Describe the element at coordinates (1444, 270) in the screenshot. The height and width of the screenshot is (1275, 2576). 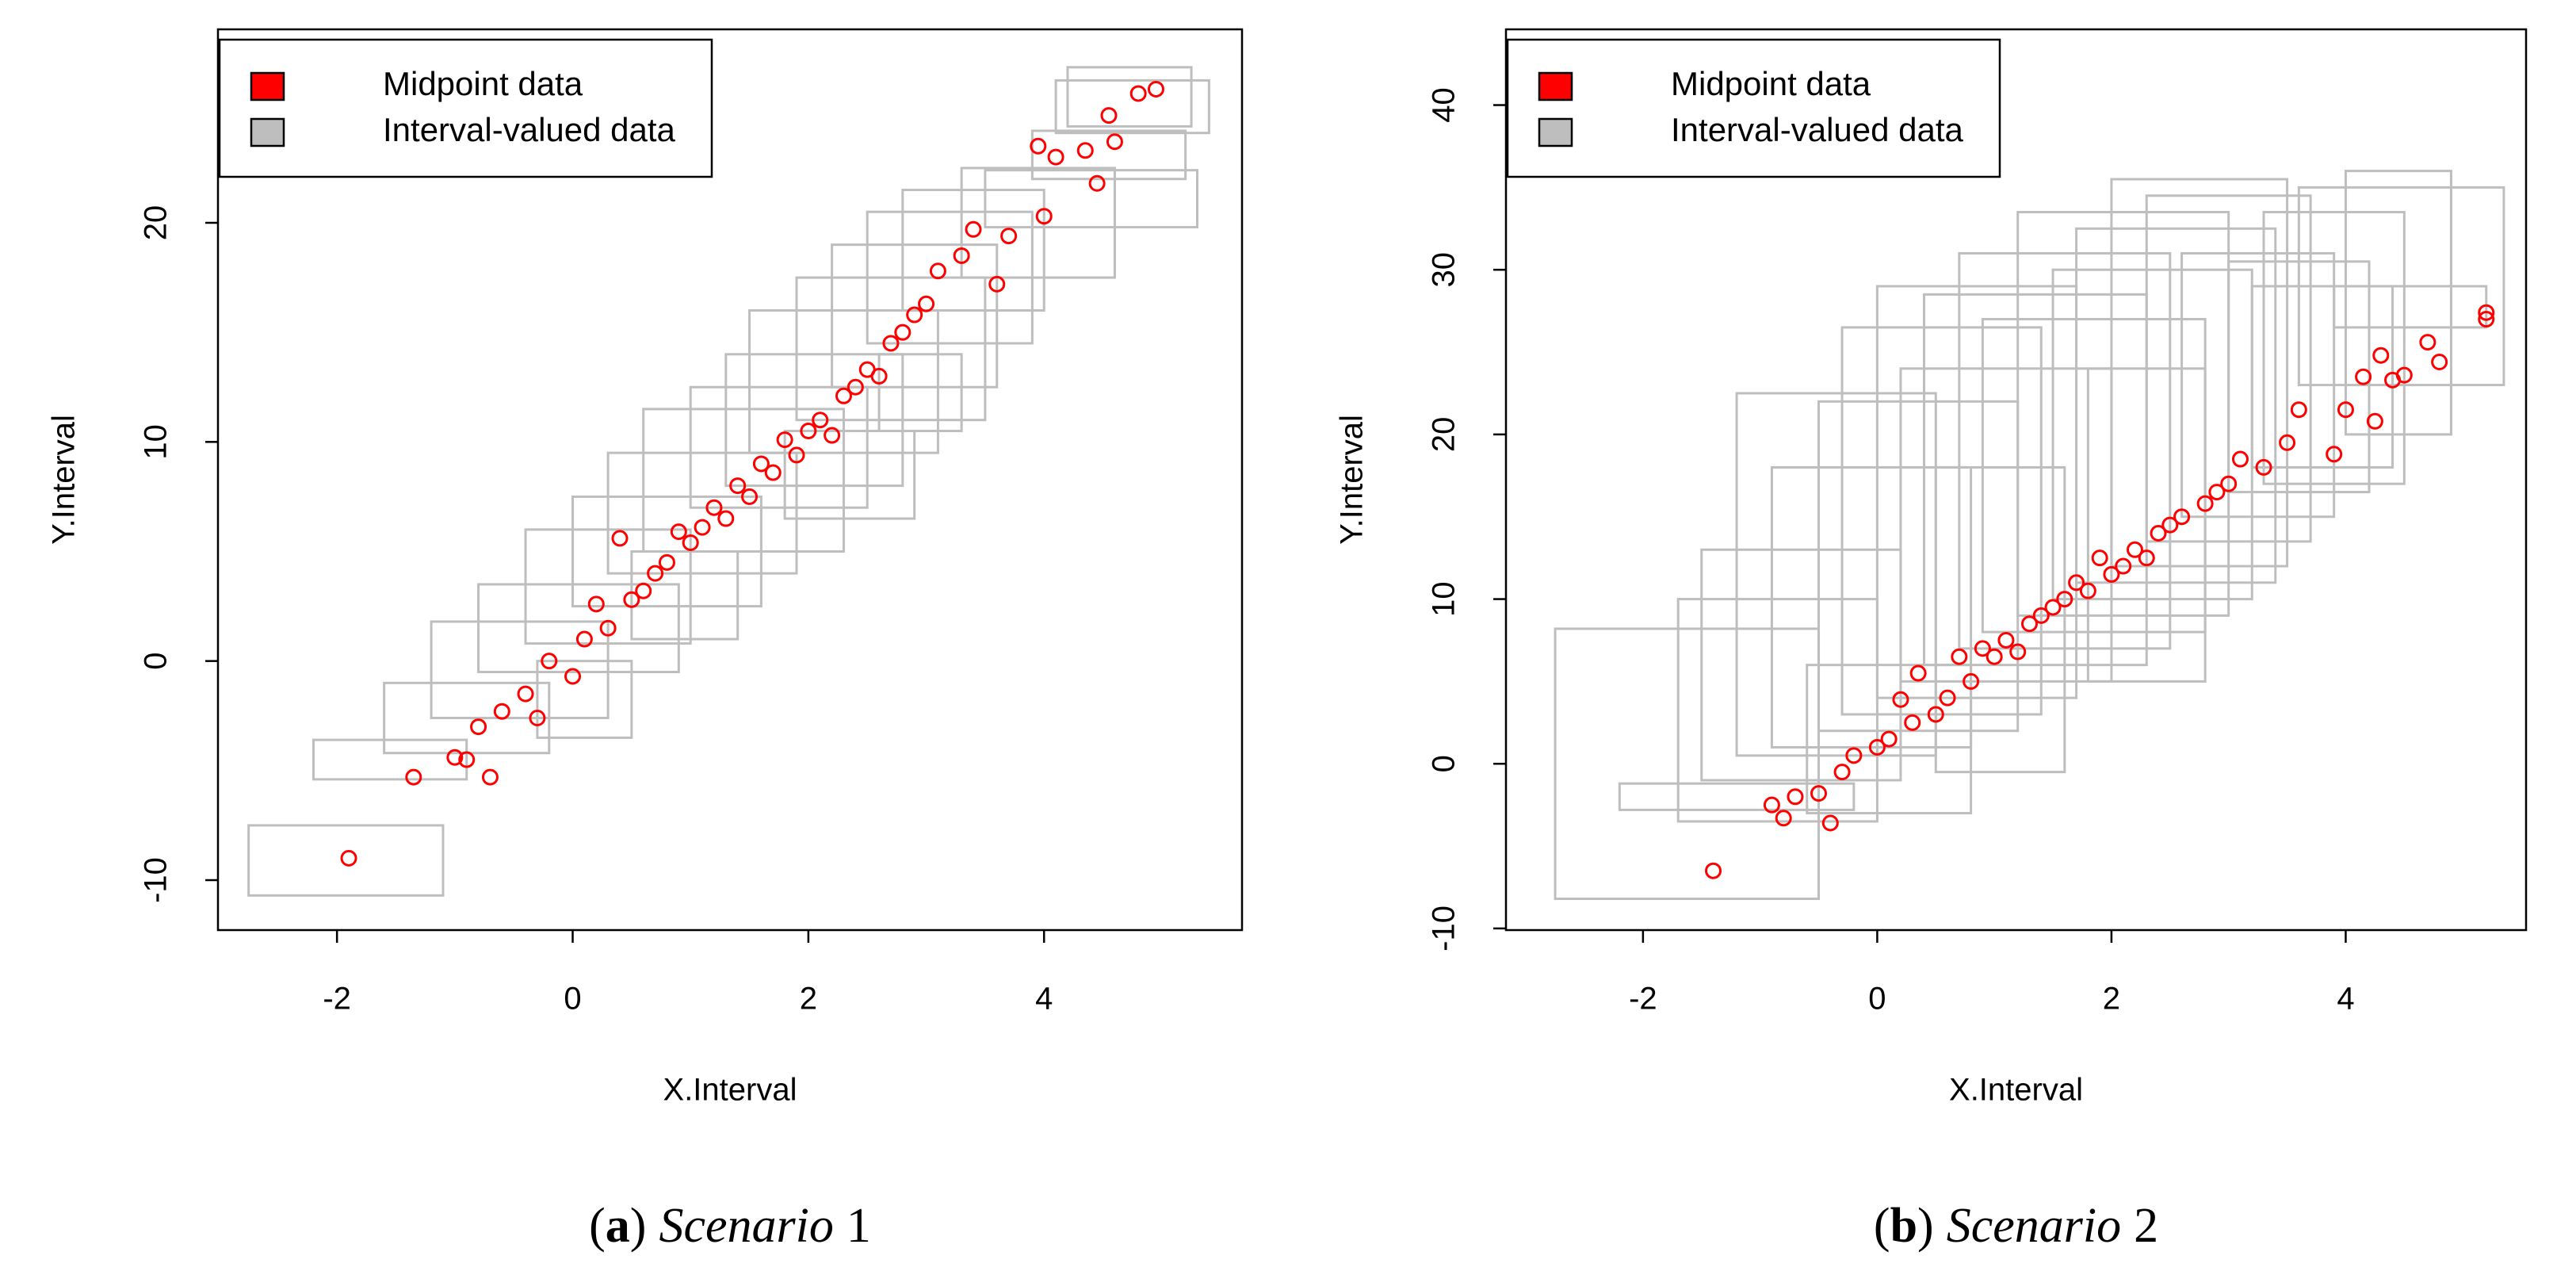
I see `y-tick-label: 30` at that location.